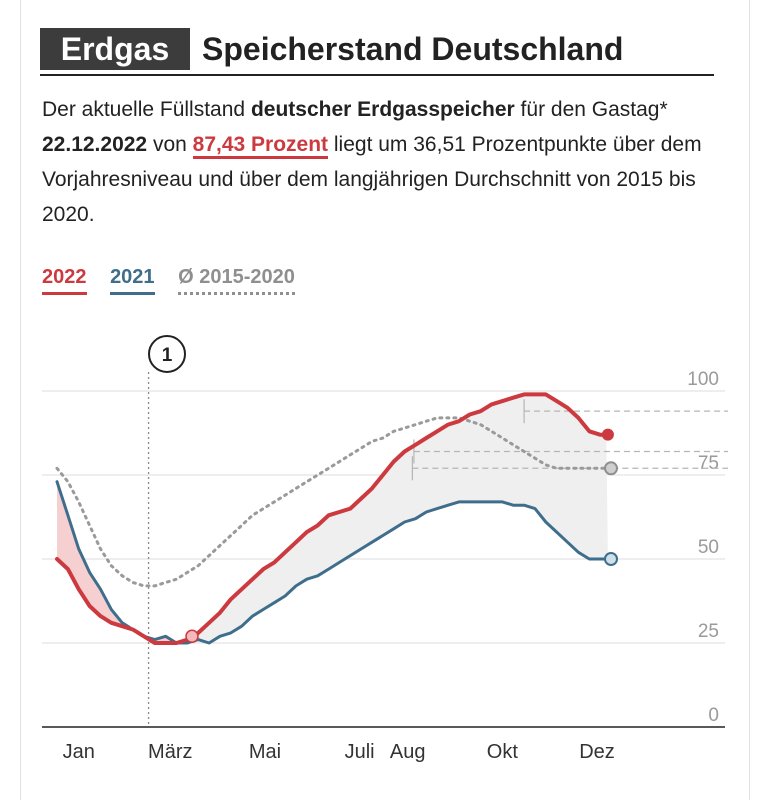 Image resolution: width=770 pixels, height=800 pixels. What do you see at coordinates (708, 463) in the screenshot?
I see `y-tick-label: 75` at bounding box center [708, 463].